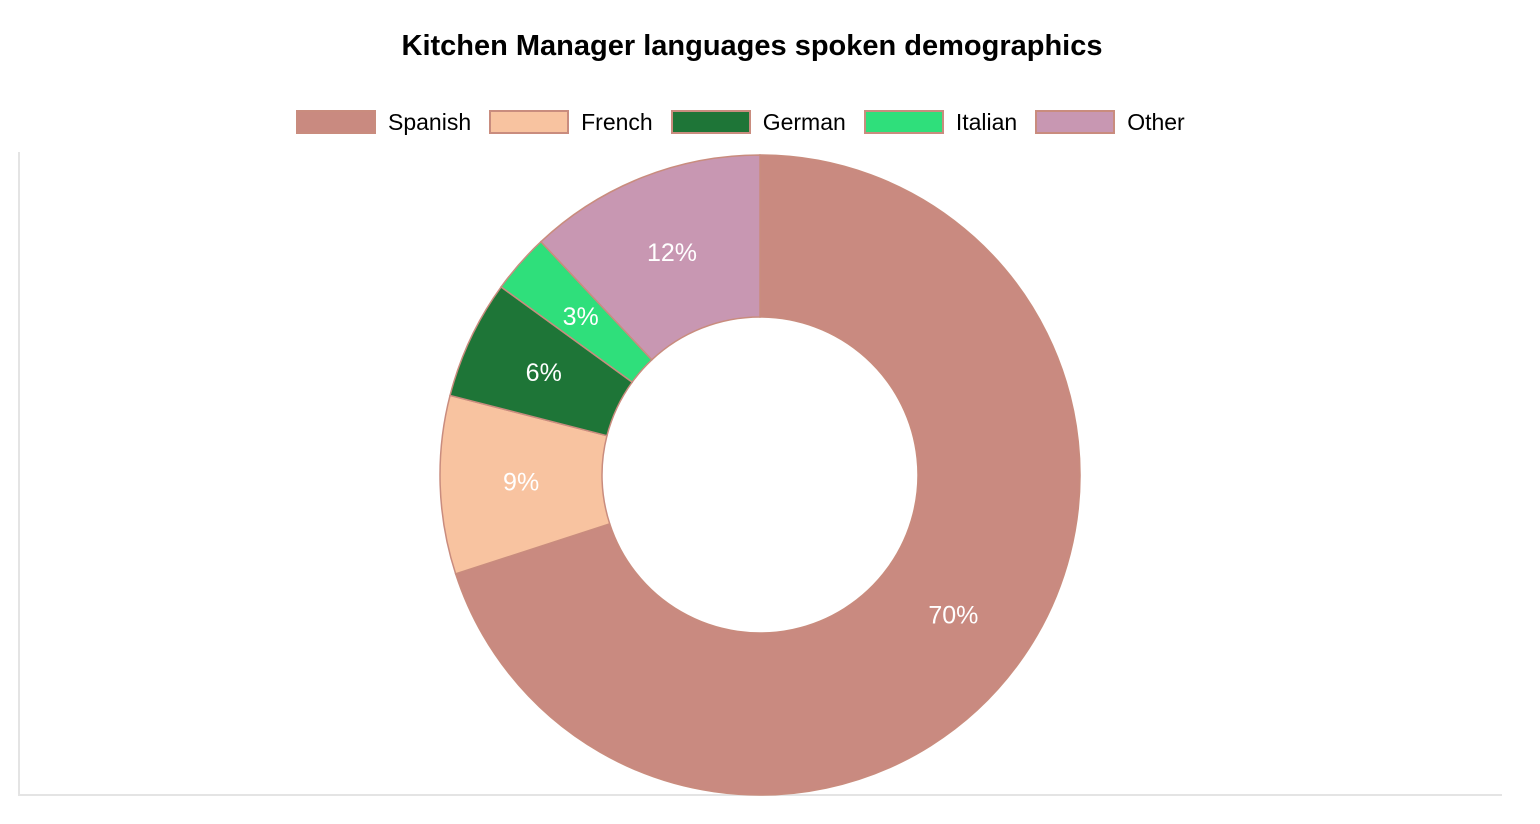 This screenshot has width=1540, height=824. I want to click on legend-item-other: Other, so click(1110, 122).